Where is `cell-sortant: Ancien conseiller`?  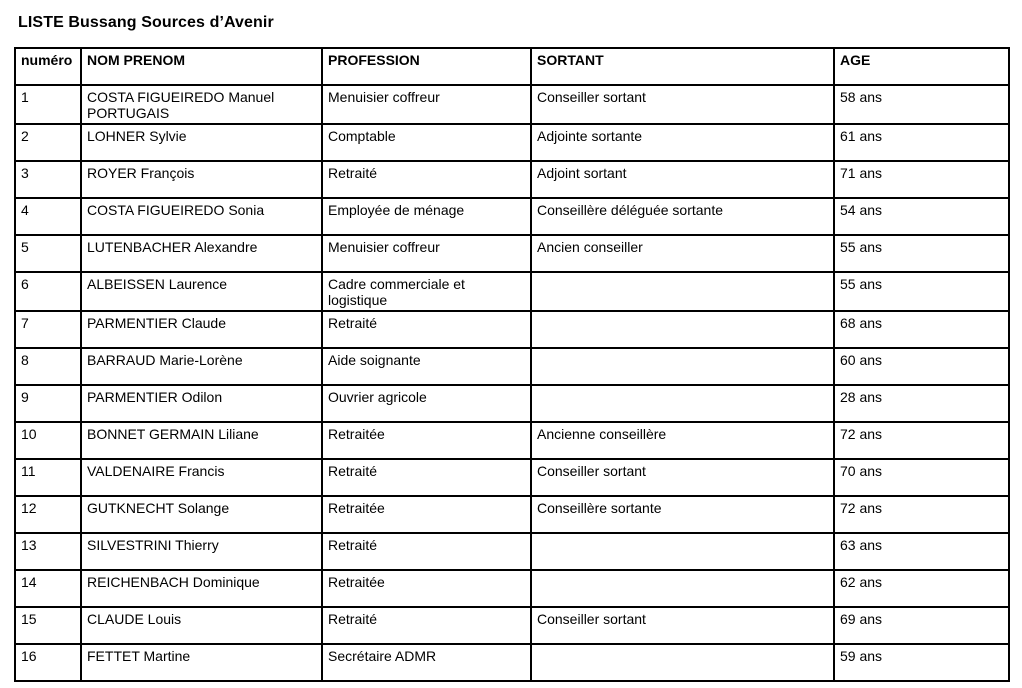
cell-sortant: Ancien conseiller is located at coordinates (682, 254).